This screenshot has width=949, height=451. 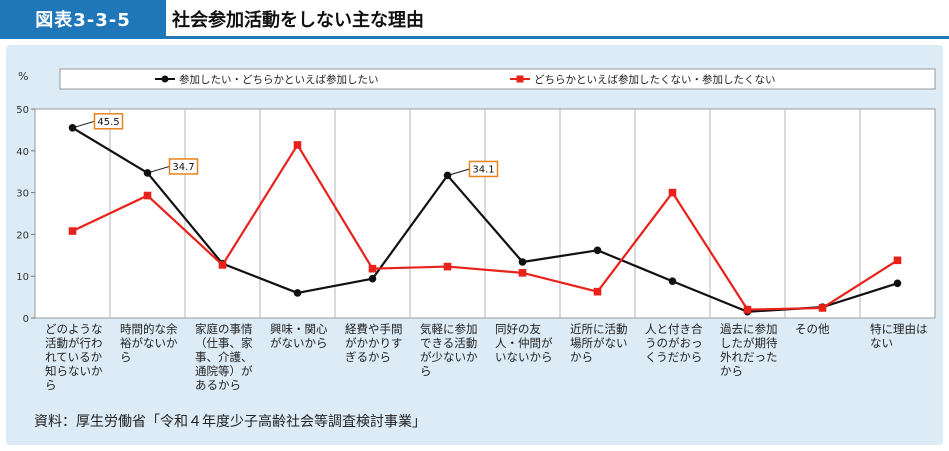 What do you see at coordinates (224, 357) in the screenshot?
I see `x-category-label: 事、介護、` at bounding box center [224, 357].